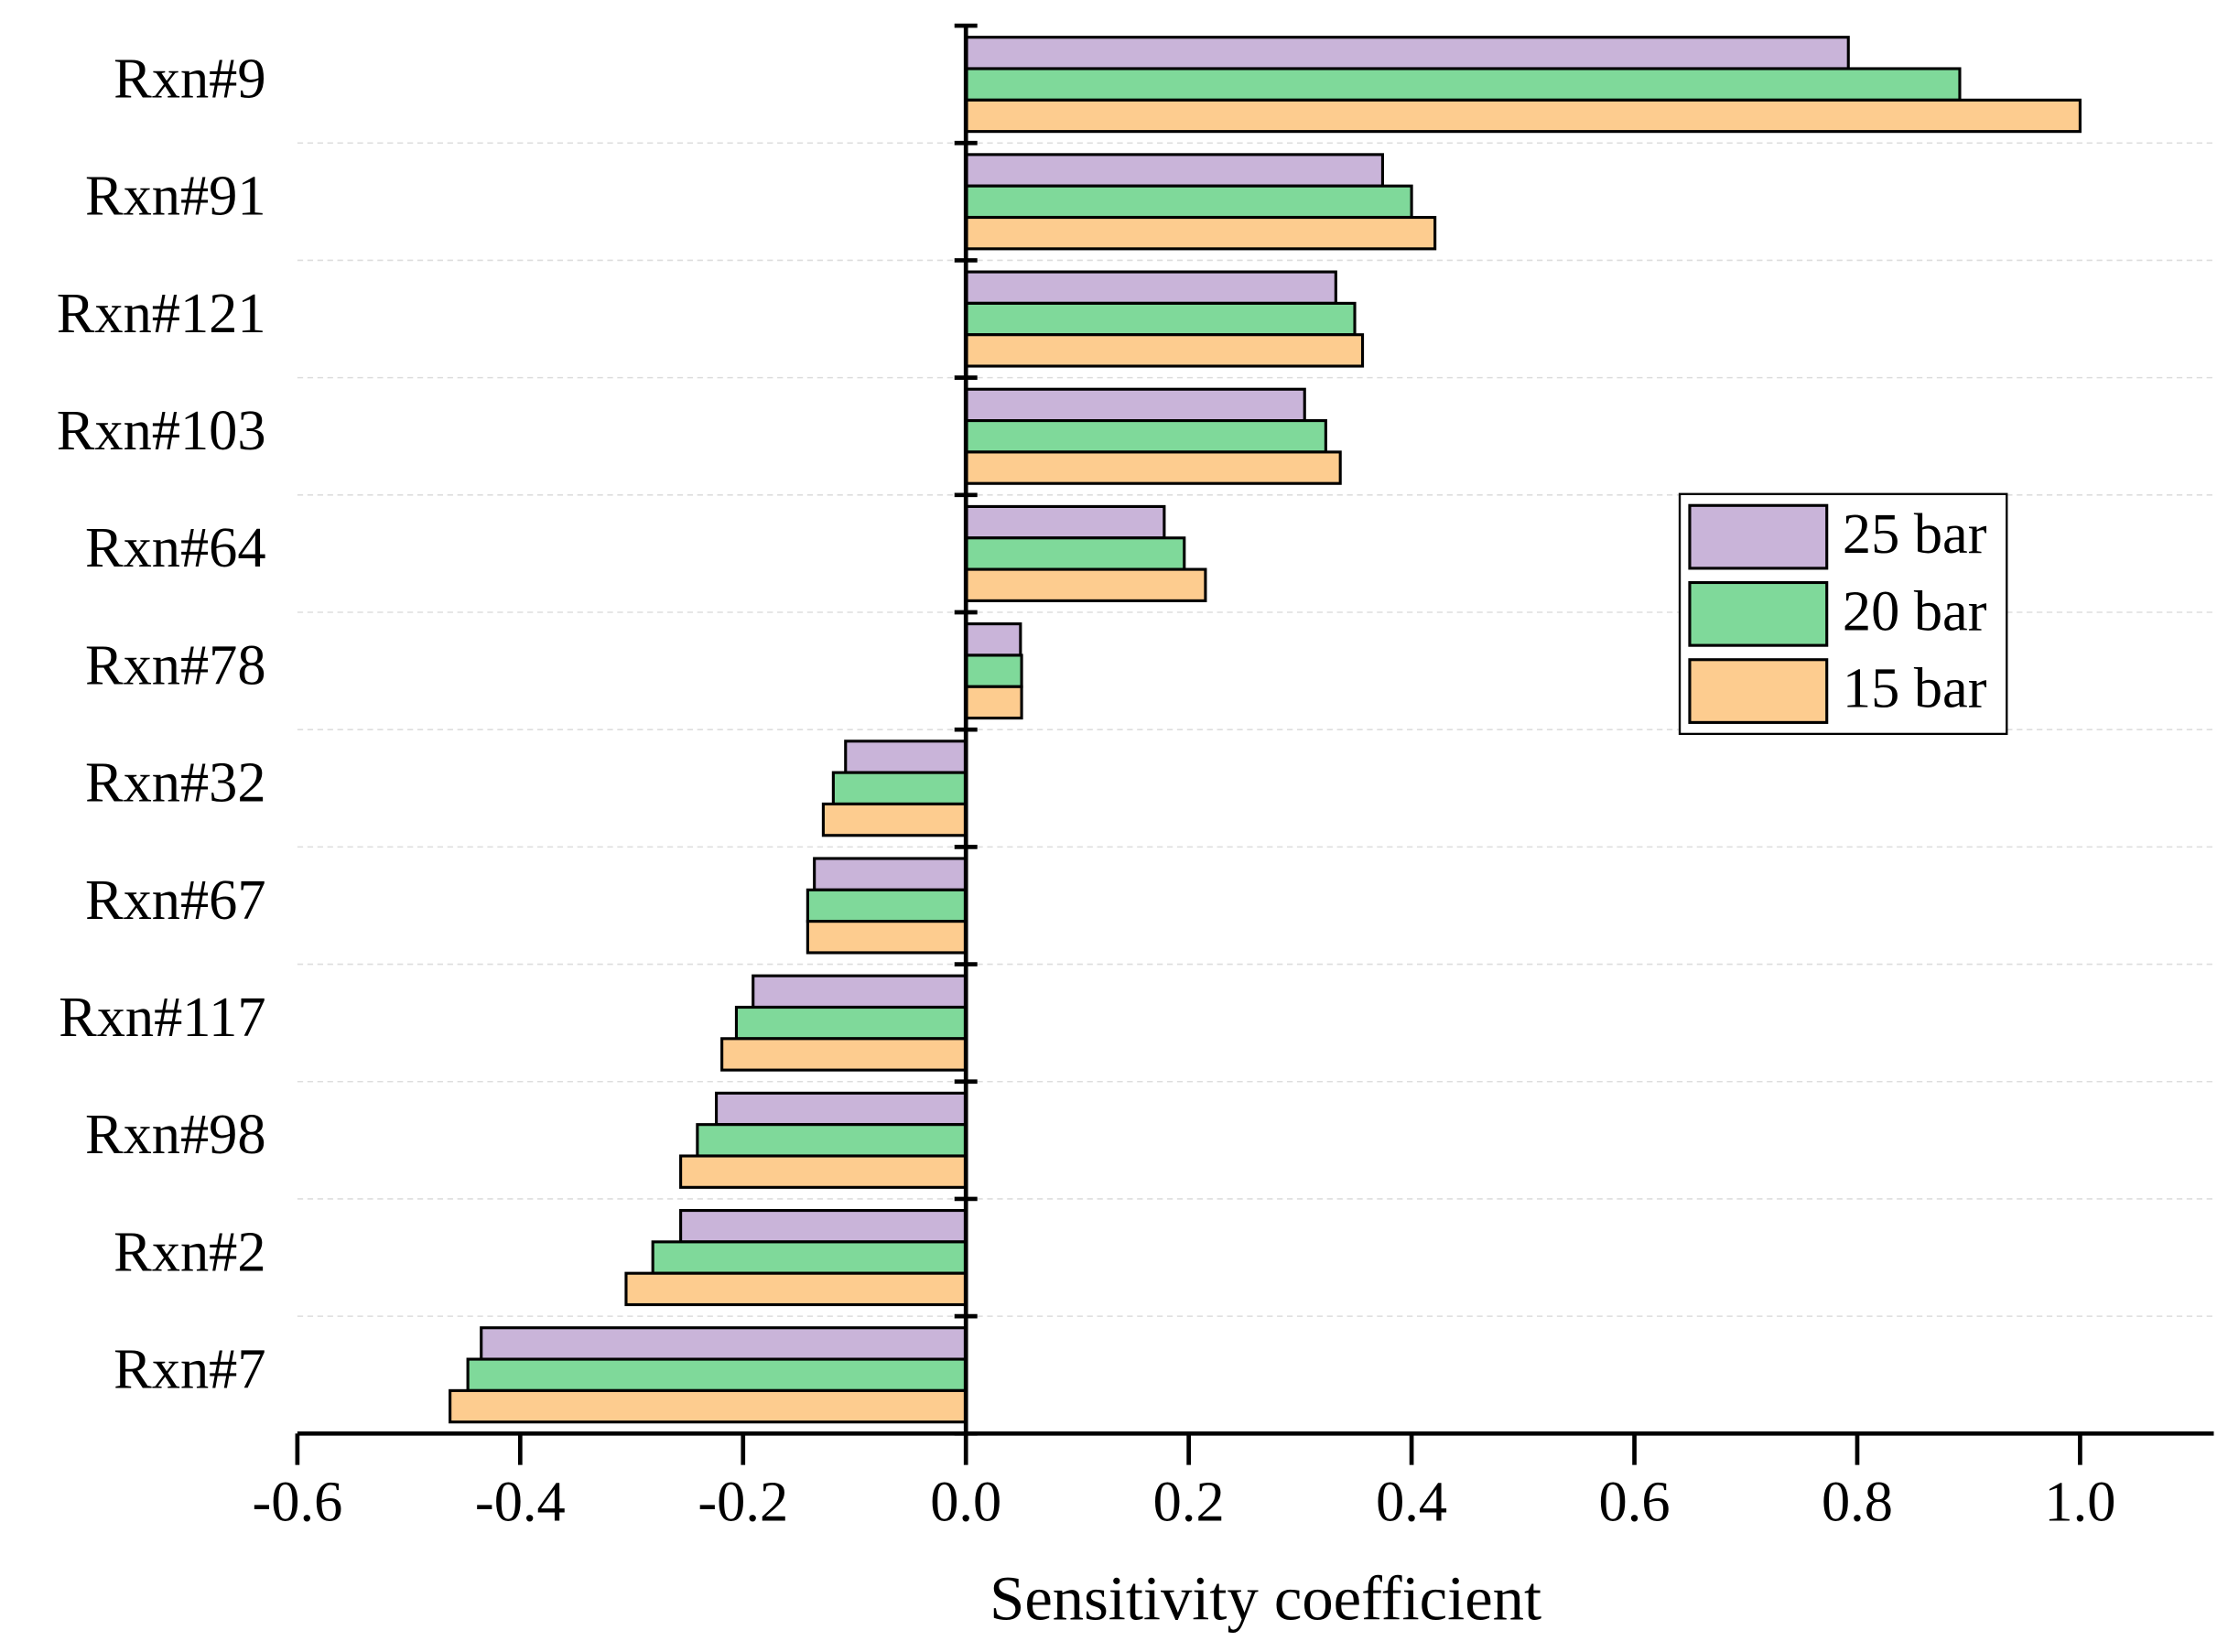 Image resolution: width=2217 pixels, height=1652 pixels. What do you see at coordinates (175, 783) in the screenshot?
I see `y-tick-label: Rxn#32` at bounding box center [175, 783].